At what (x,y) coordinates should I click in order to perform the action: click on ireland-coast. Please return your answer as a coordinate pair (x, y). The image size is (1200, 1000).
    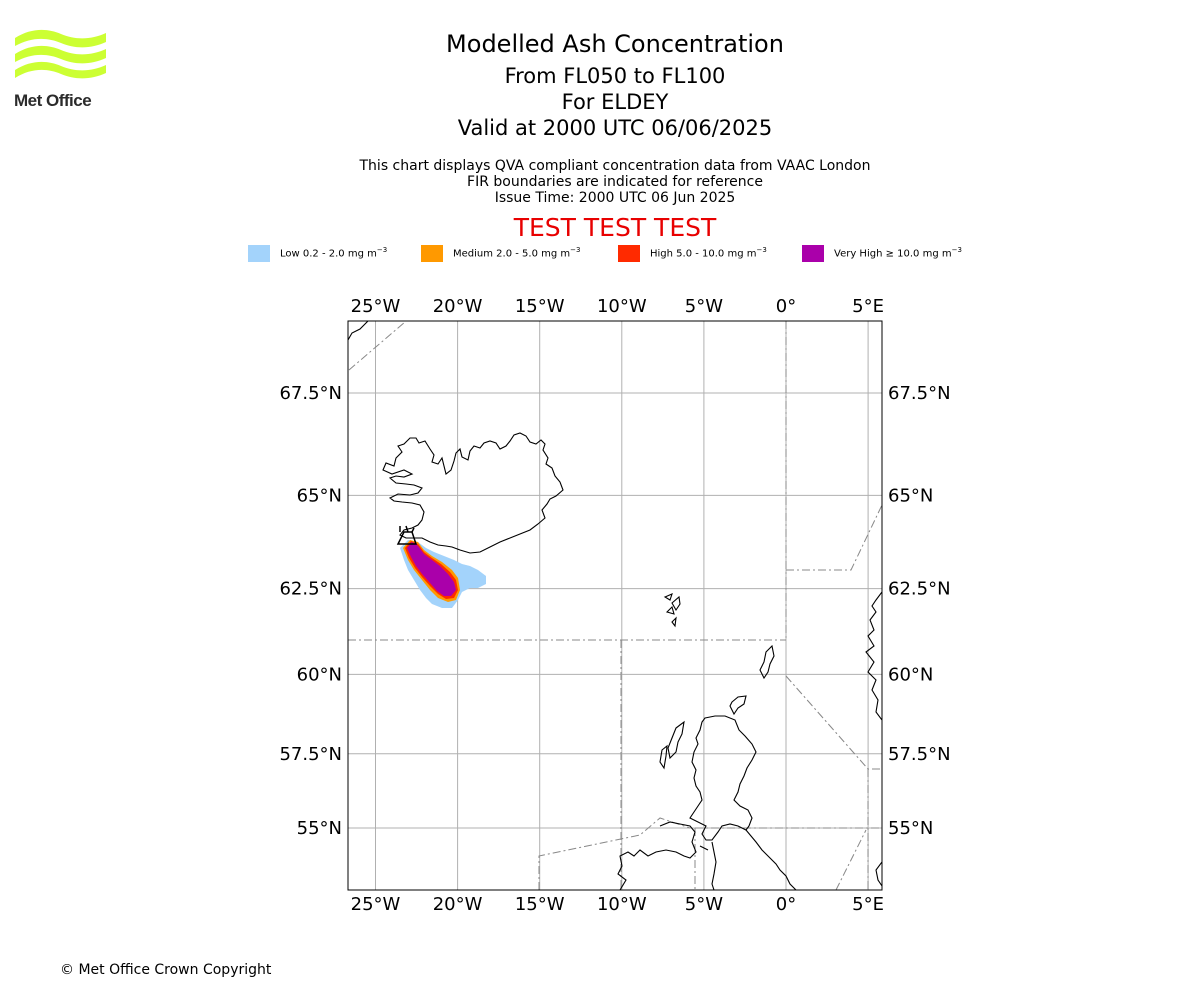
    Looking at the image, I should click on (657, 855).